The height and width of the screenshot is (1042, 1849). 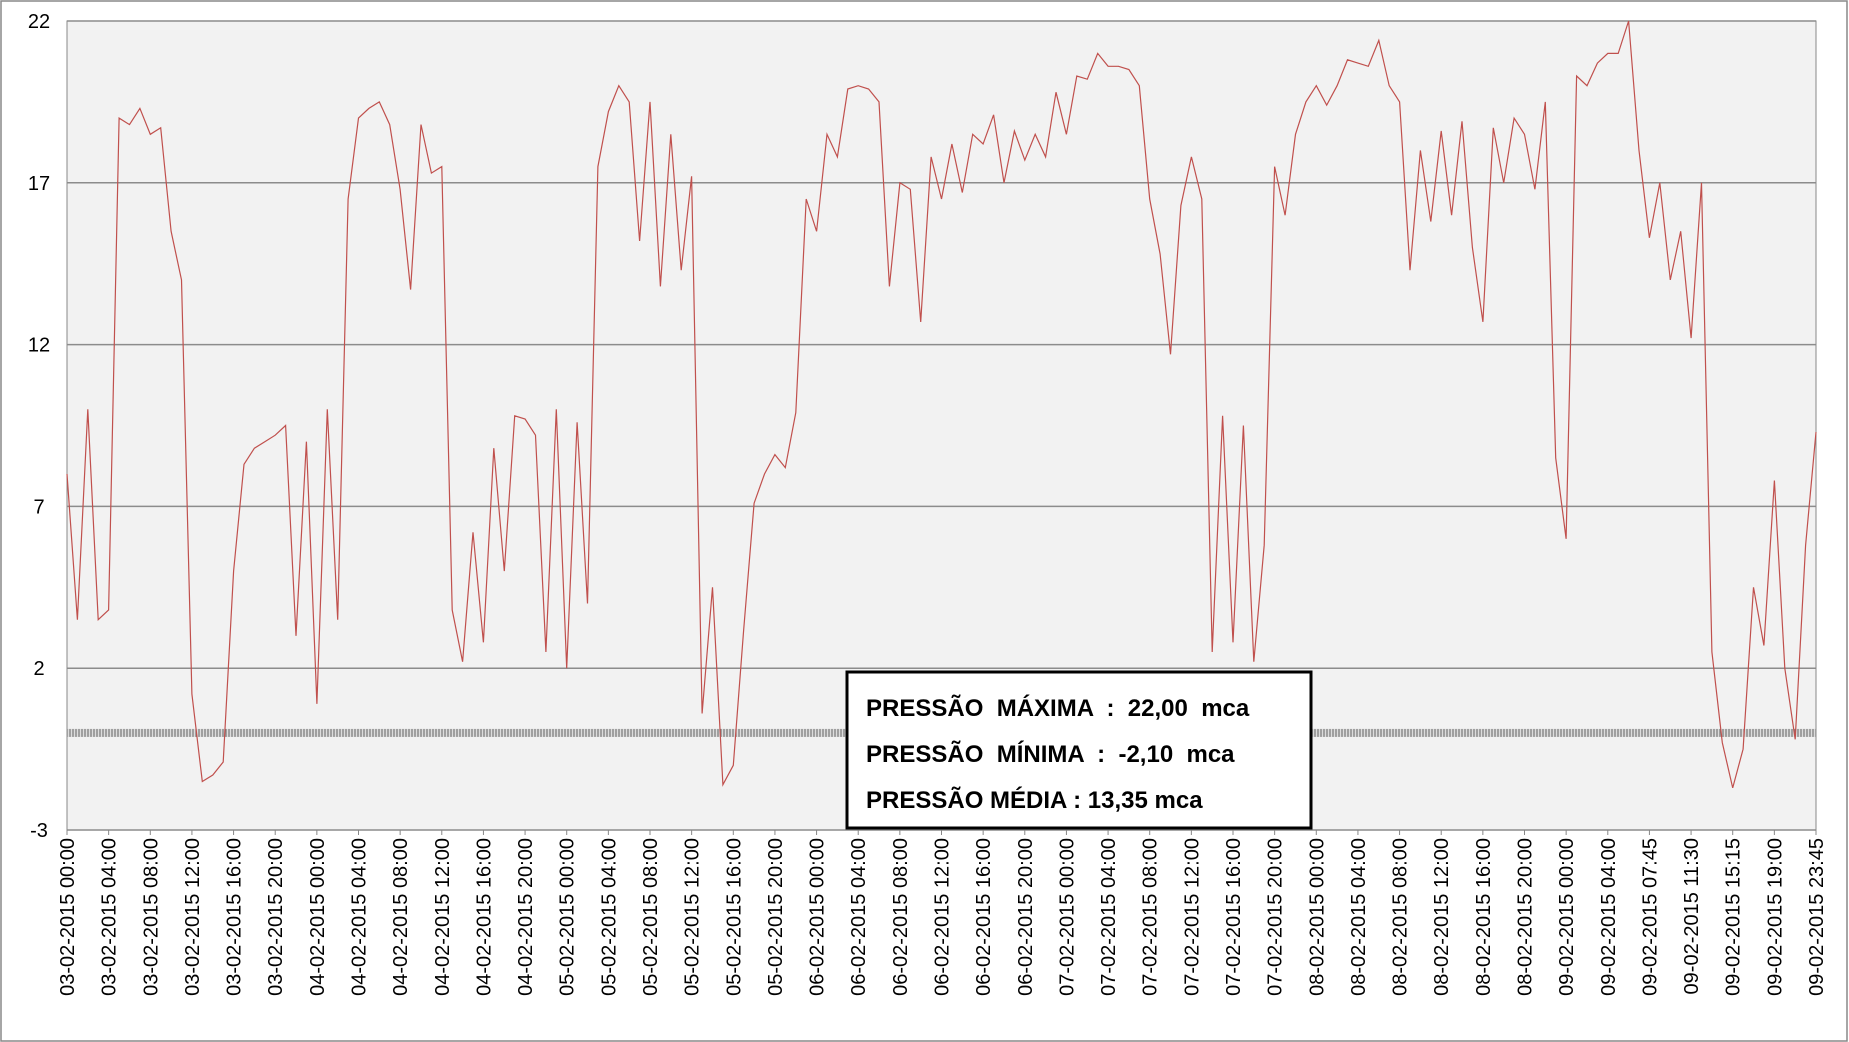 I want to click on x-tick-label: 08-02-2015 04:00, so click(x=1359, y=917).